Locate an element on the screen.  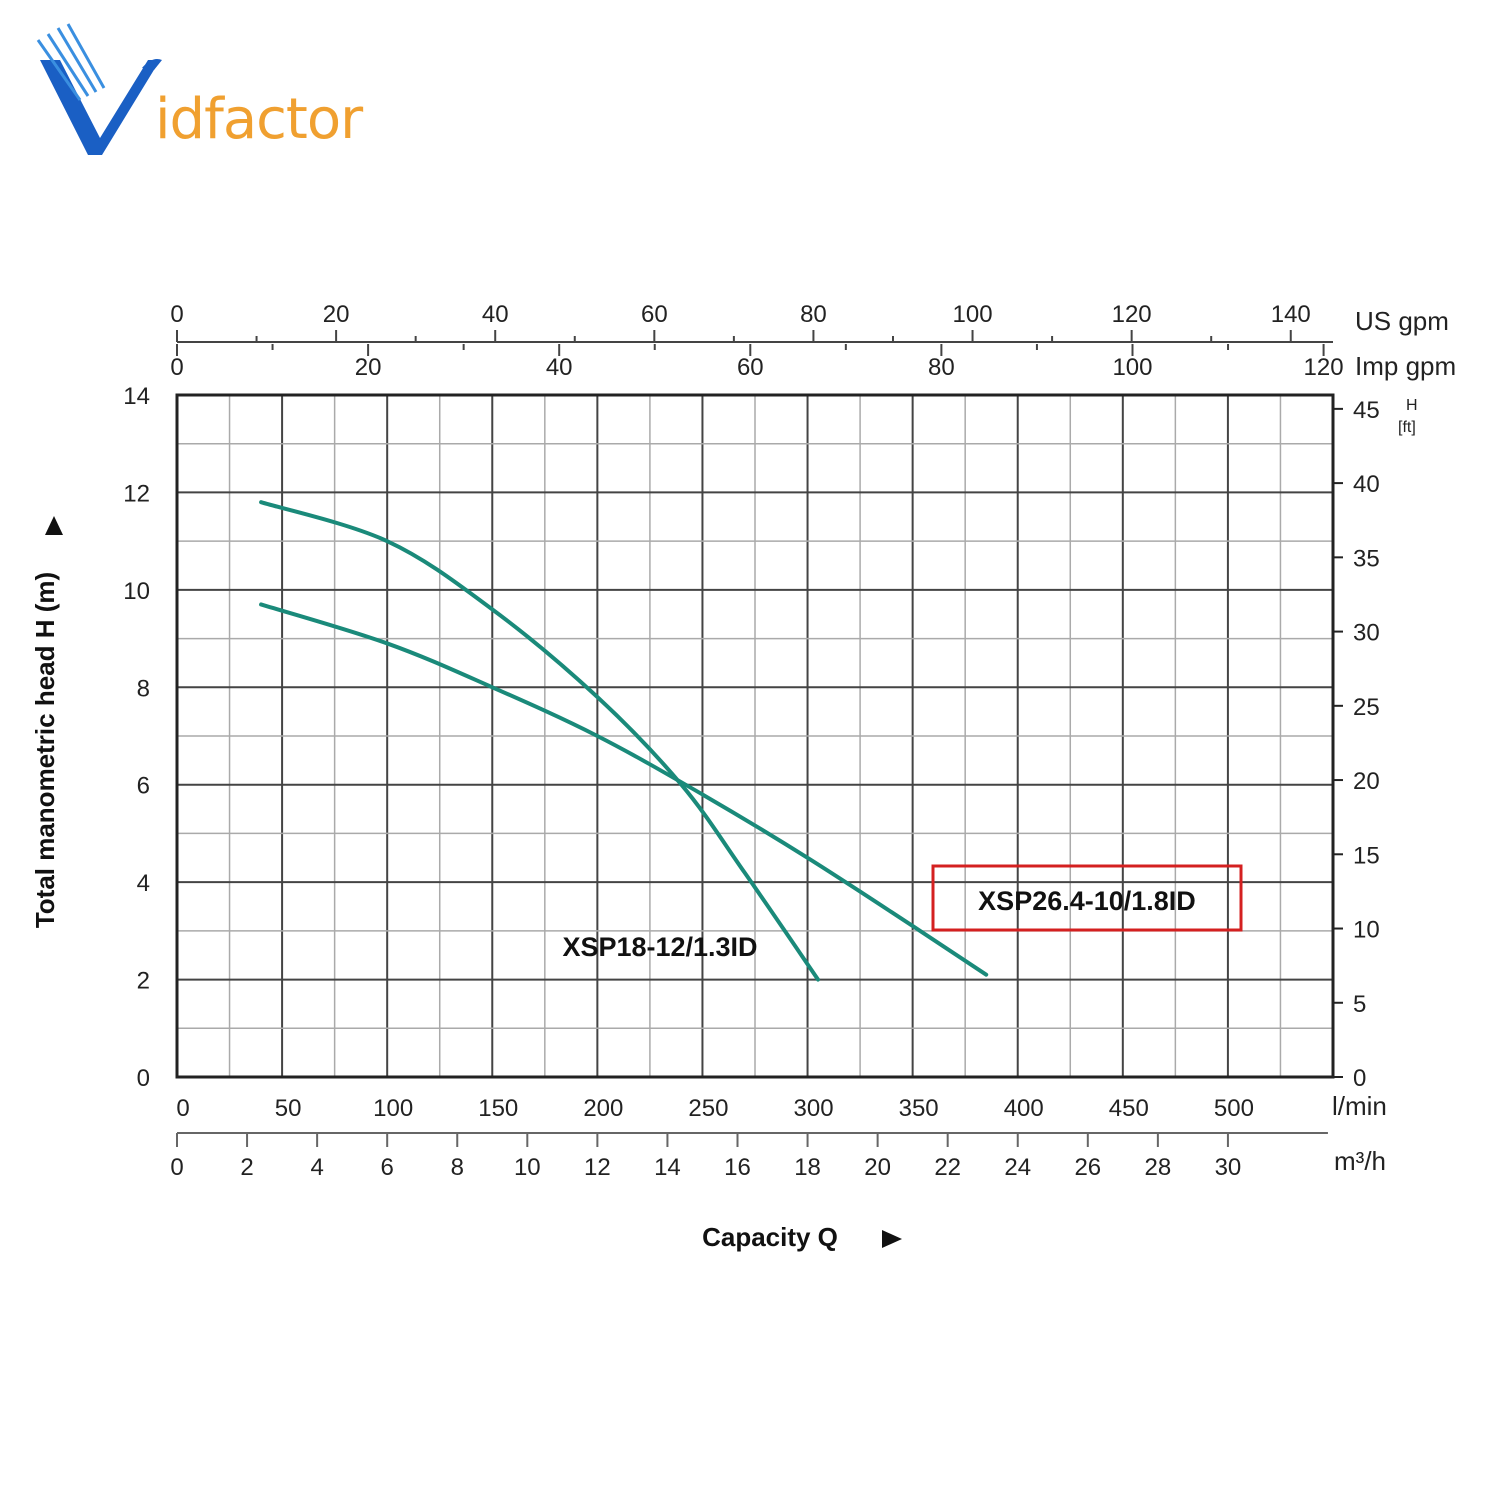
top-tick-us: 40 is located at coordinates (495, 314).